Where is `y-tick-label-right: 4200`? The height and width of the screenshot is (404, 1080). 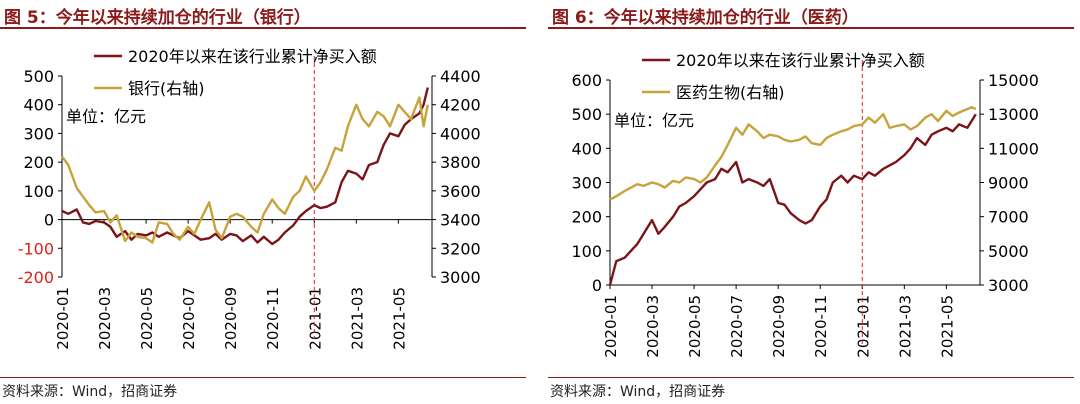 y-tick-label-right: 4200 is located at coordinates (460, 105).